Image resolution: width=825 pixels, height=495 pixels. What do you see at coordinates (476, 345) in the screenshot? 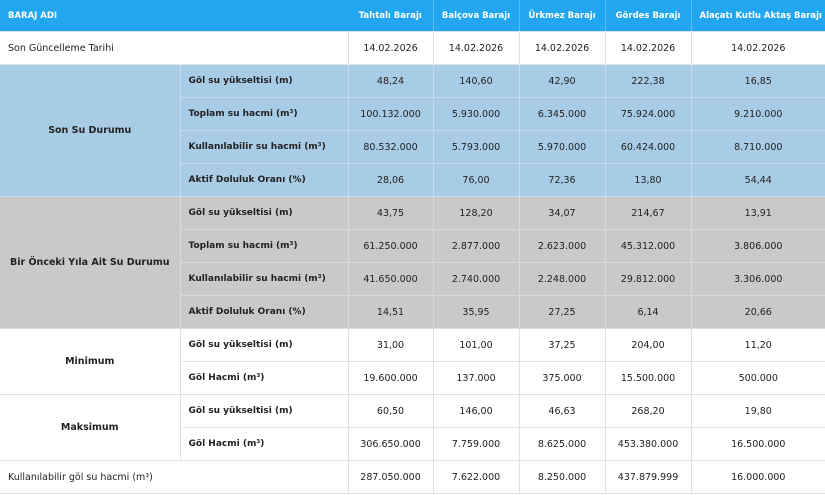
I see `value-cell: 101,00` at bounding box center [476, 345].